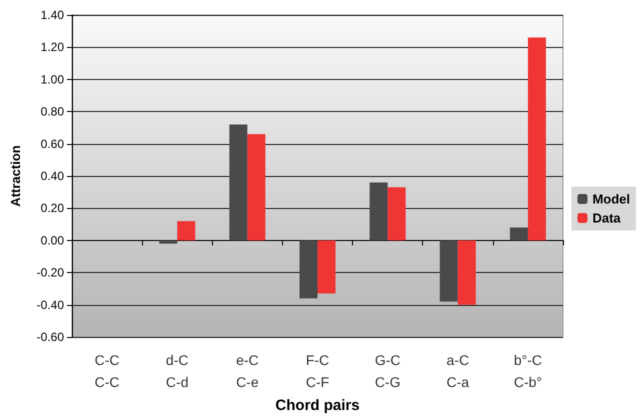  Describe the element at coordinates (52, 79) in the screenshot. I see `y-tick-label: 1.00` at that location.